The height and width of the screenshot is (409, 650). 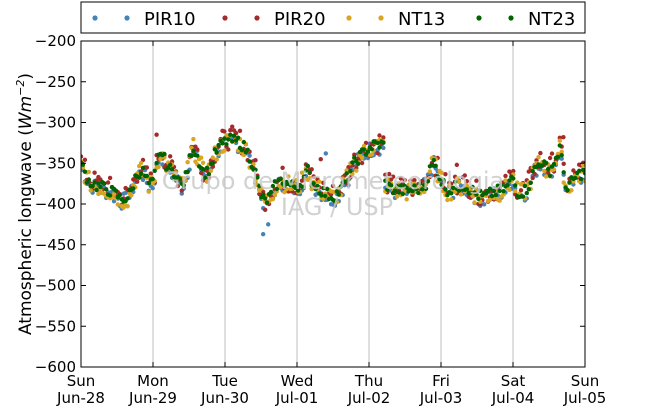 What do you see at coordinates (268, 224) in the screenshot?
I see `point-pir10-outlier` at bounding box center [268, 224].